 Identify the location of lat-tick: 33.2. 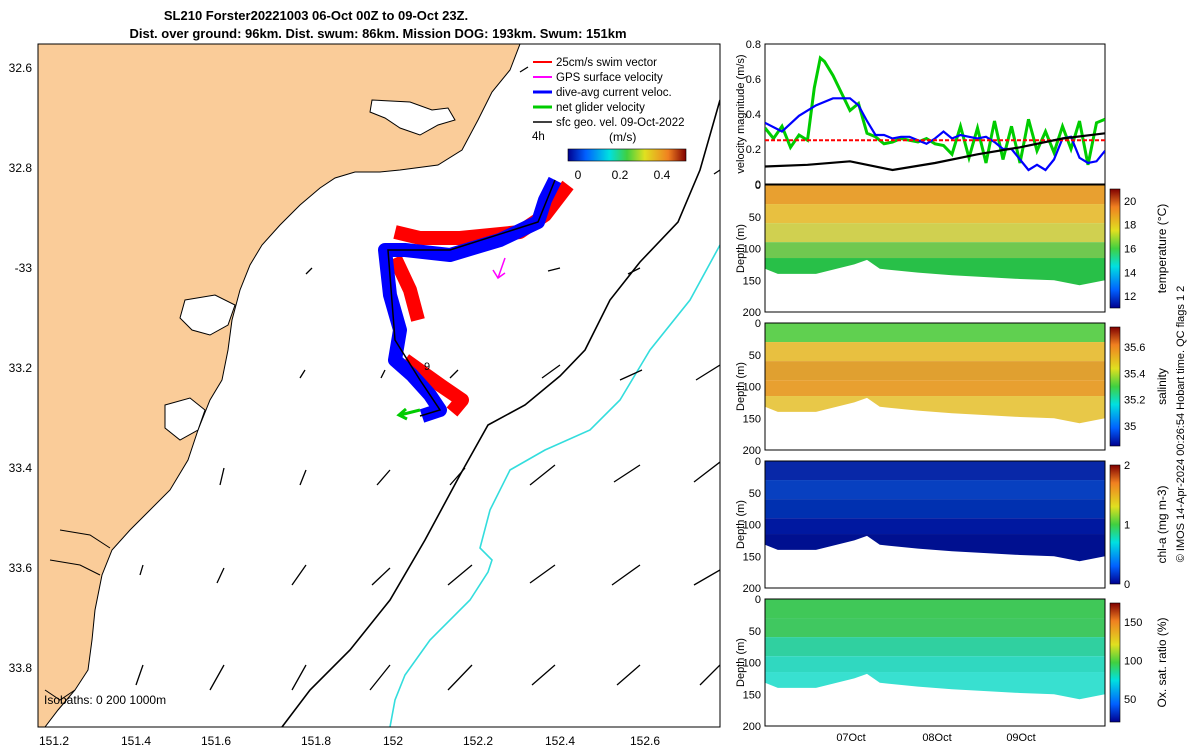
(21, 368).